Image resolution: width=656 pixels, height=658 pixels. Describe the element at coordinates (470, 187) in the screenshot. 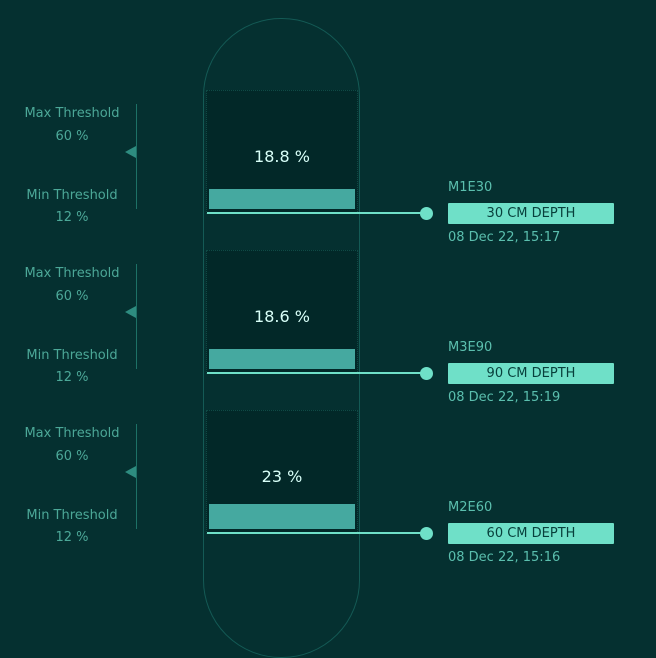

I see `sensor-id: M1E30` at that location.